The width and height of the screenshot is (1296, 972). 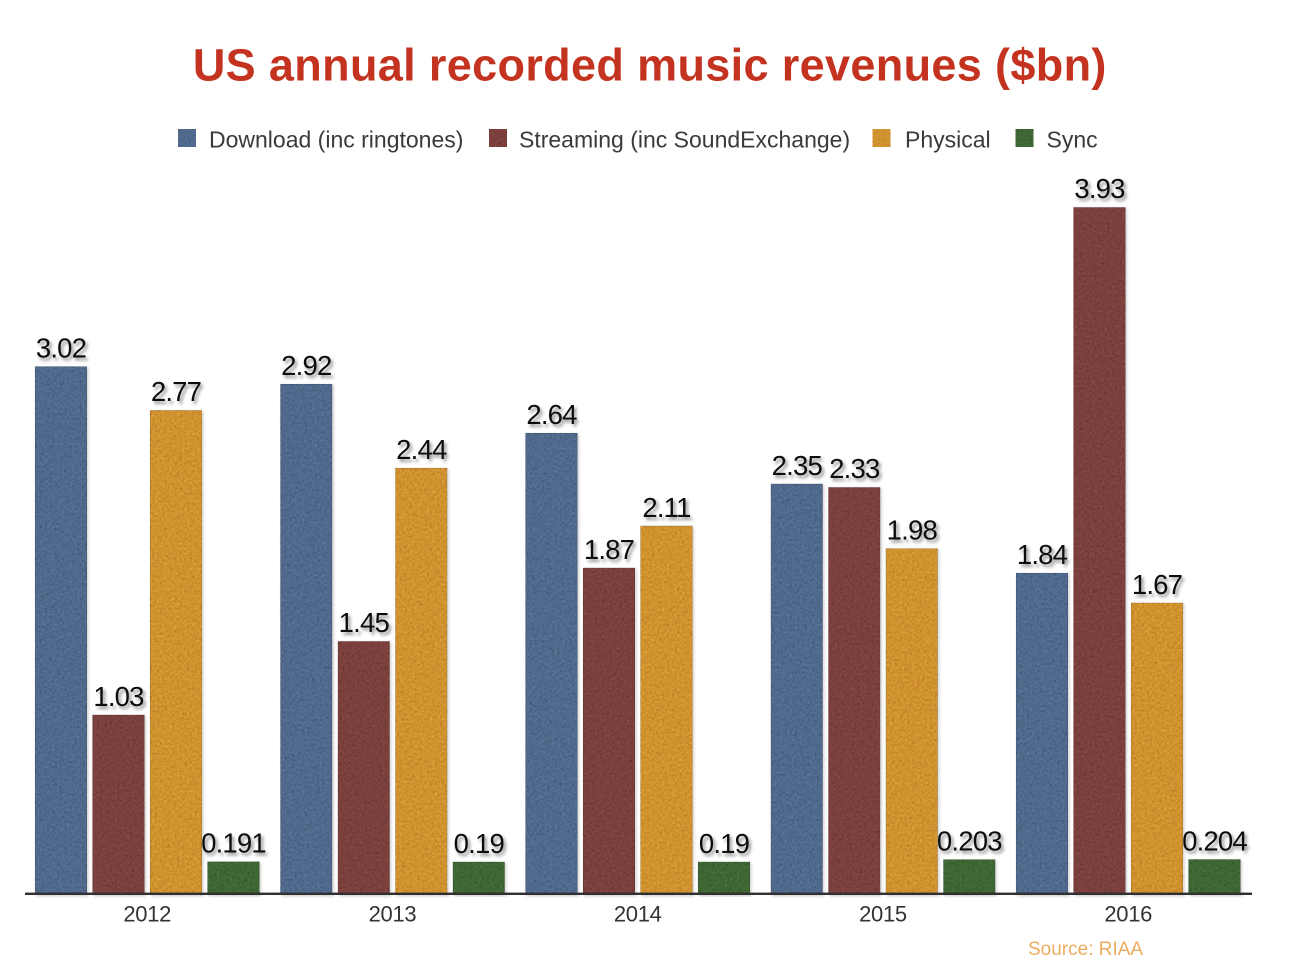 I want to click on svg-text: Source: RIAA, so click(x=1085, y=949).